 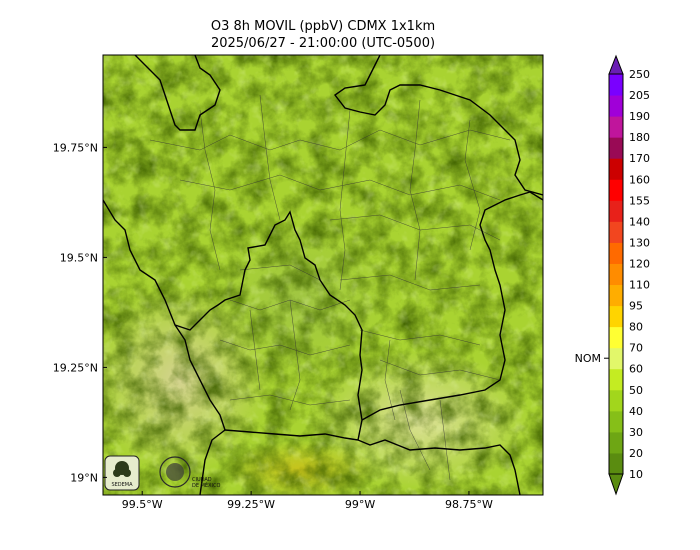 What do you see at coordinates (636, 453) in the screenshot?
I see `colorbar-tick-label: 20` at bounding box center [636, 453].